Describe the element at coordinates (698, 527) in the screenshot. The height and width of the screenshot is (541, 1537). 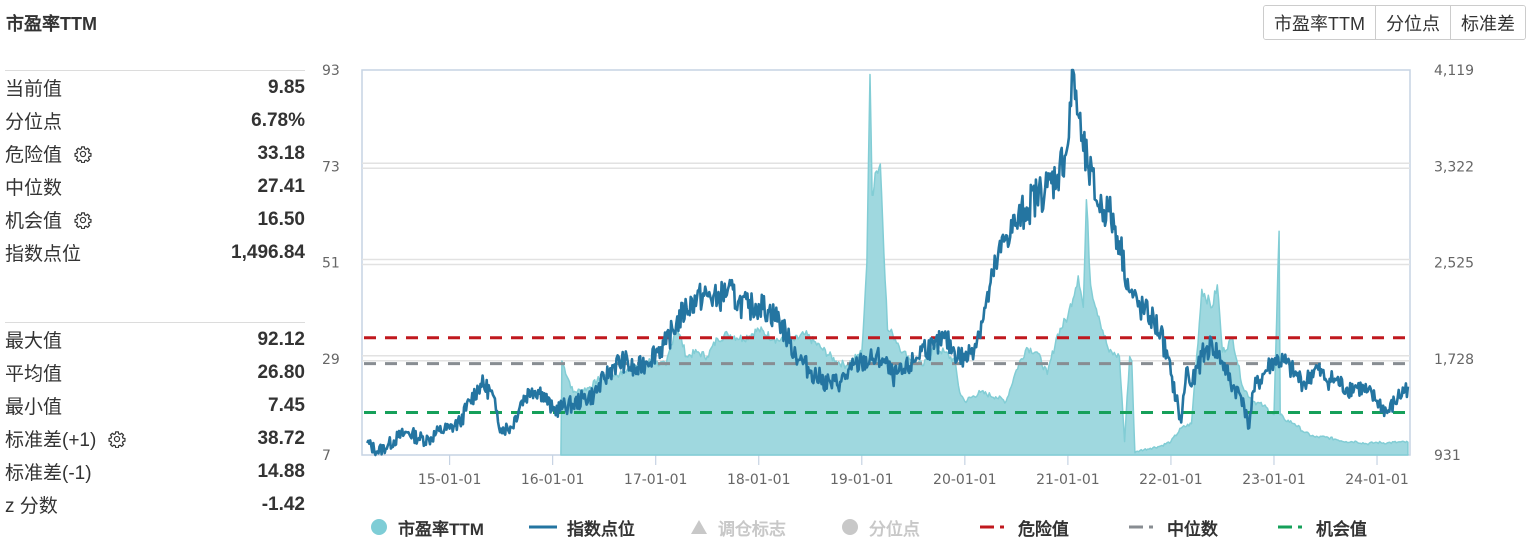
I see `triangle-marker-icon` at that location.